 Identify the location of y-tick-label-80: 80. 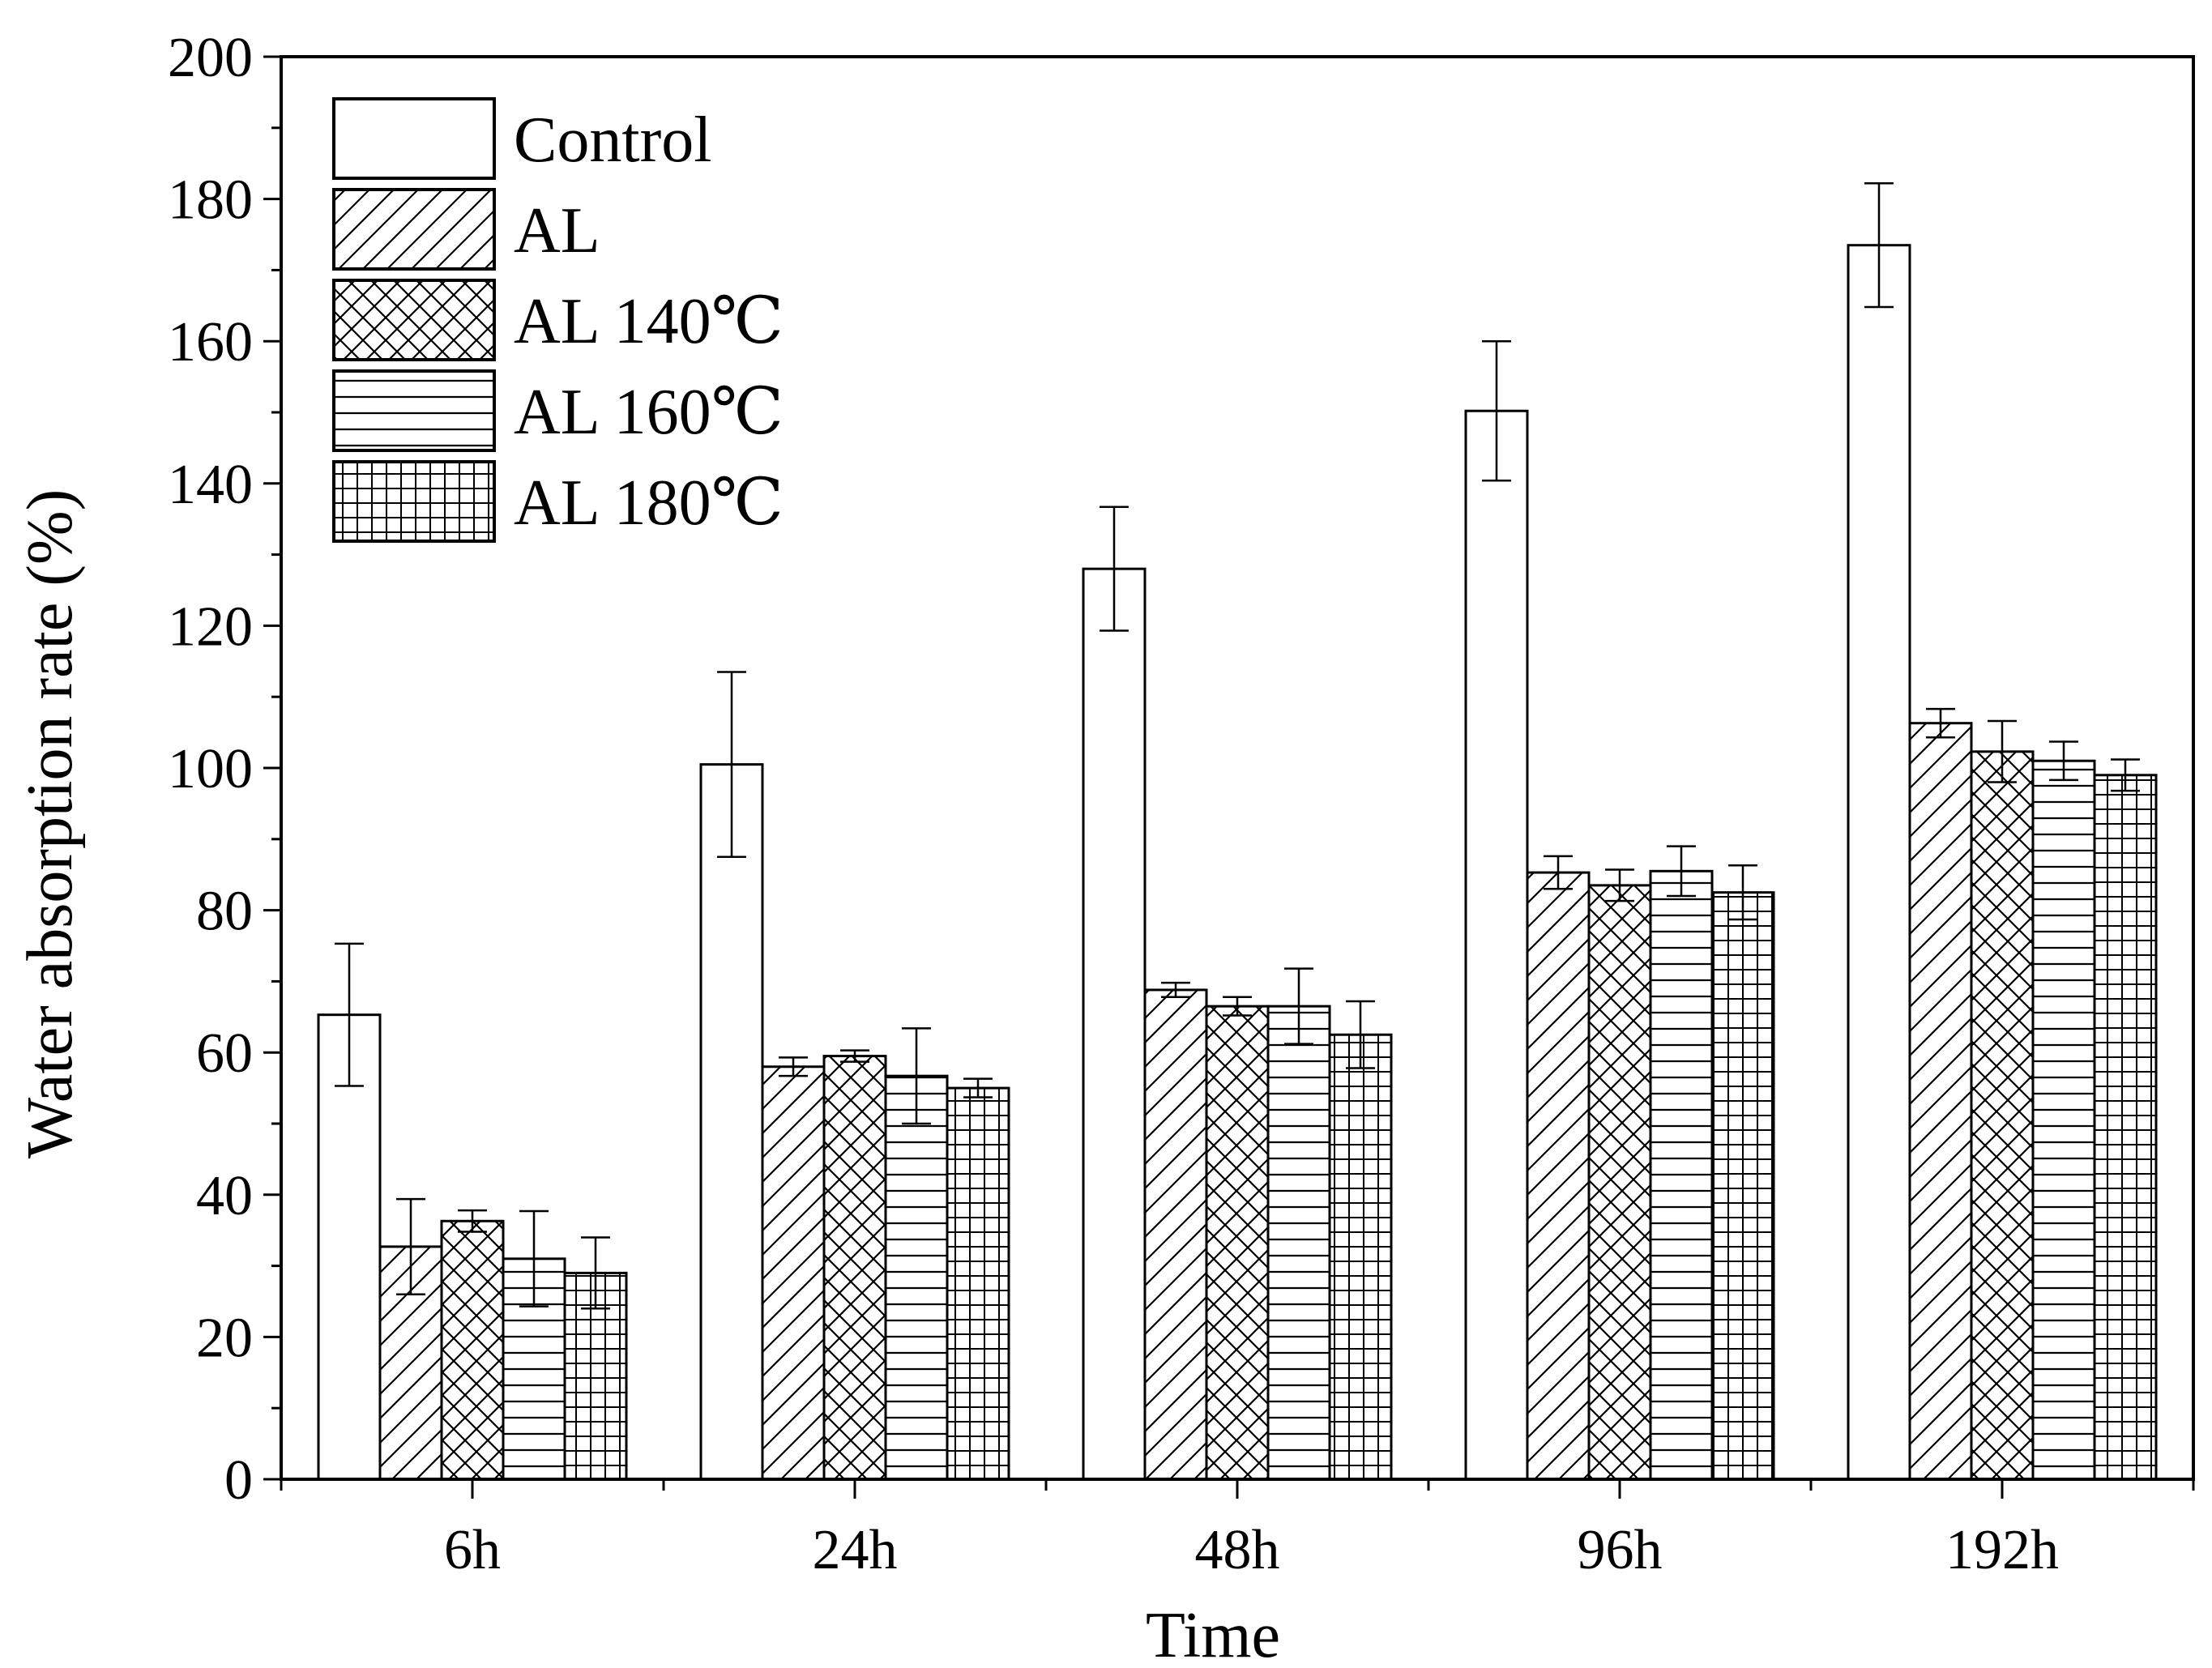
(224, 912).